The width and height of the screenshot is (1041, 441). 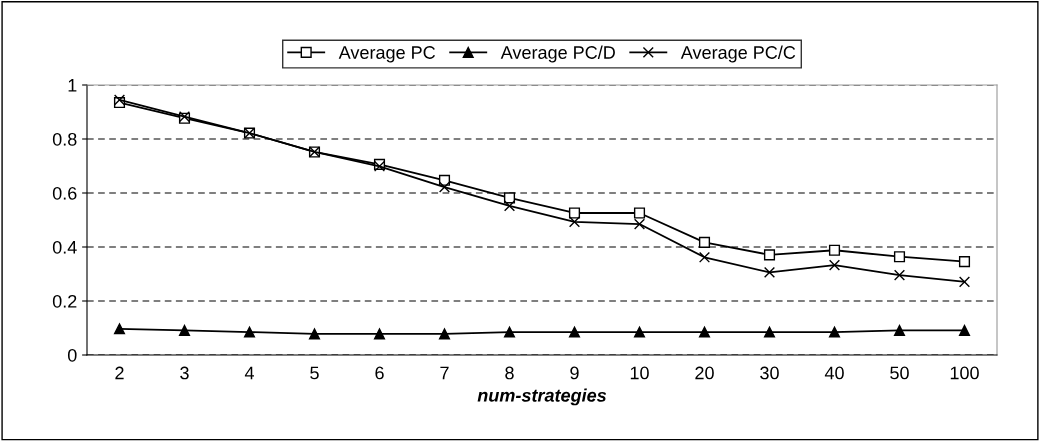 What do you see at coordinates (738, 54) in the screenshot?
I see `legend-label: Average PC/C` at bounding box center [738, 54].